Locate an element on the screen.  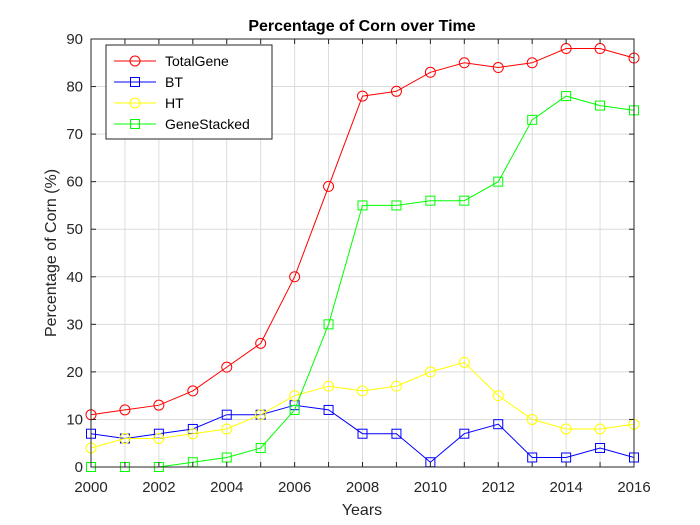
y-tick-label: 40 is located at coordinates (74, 277).